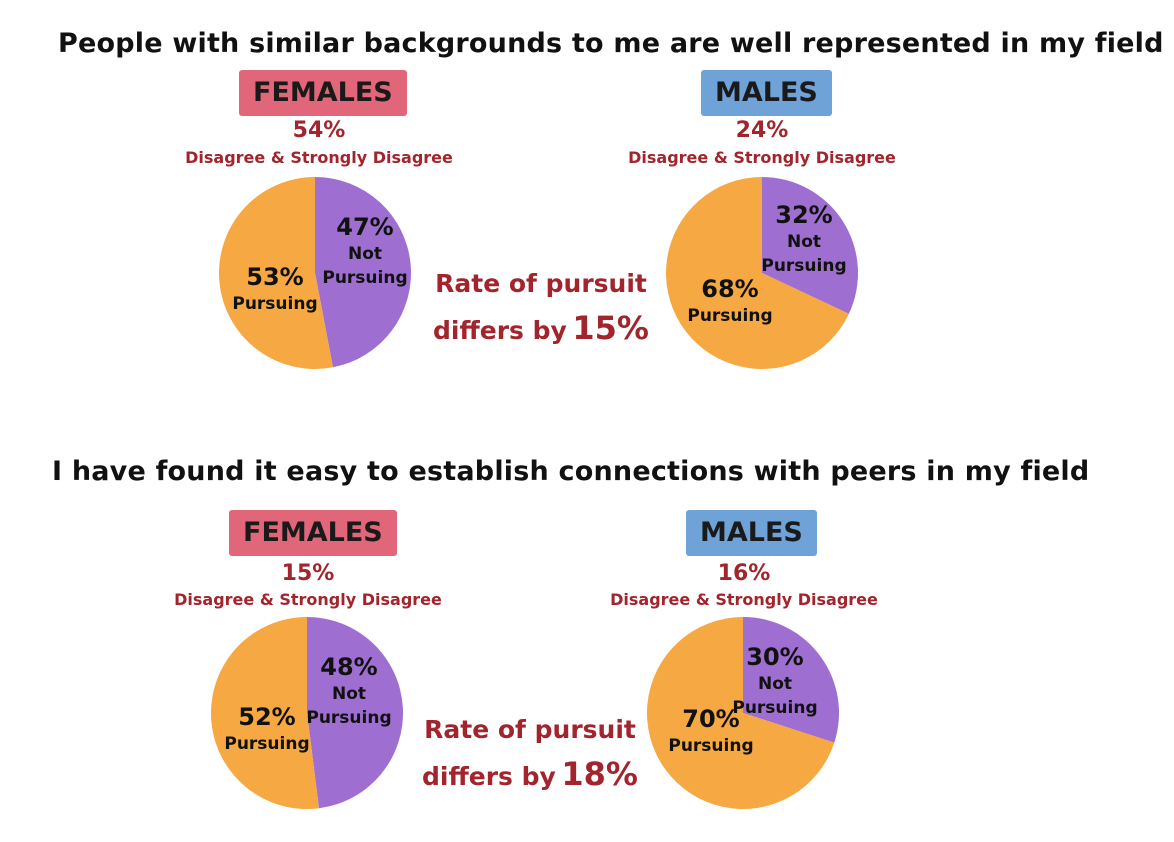  Describe the element at coordinates (599, 774) in the screenshot. I see `pursuit-value: 18%` at that location.